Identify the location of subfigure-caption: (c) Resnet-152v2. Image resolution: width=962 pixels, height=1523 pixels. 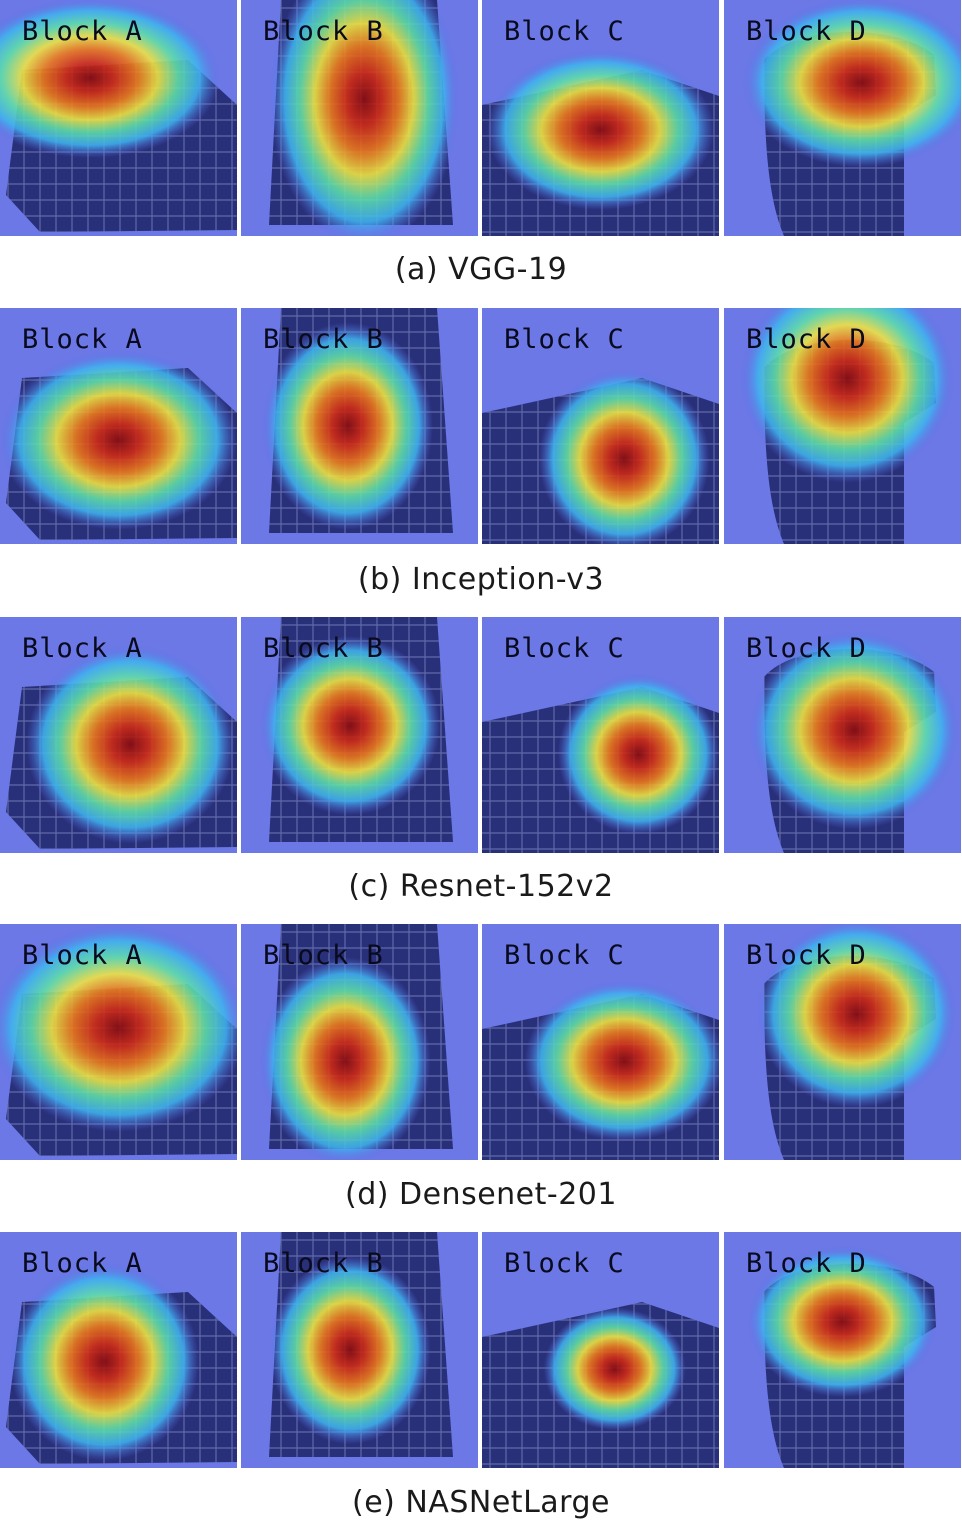
(481, 886).